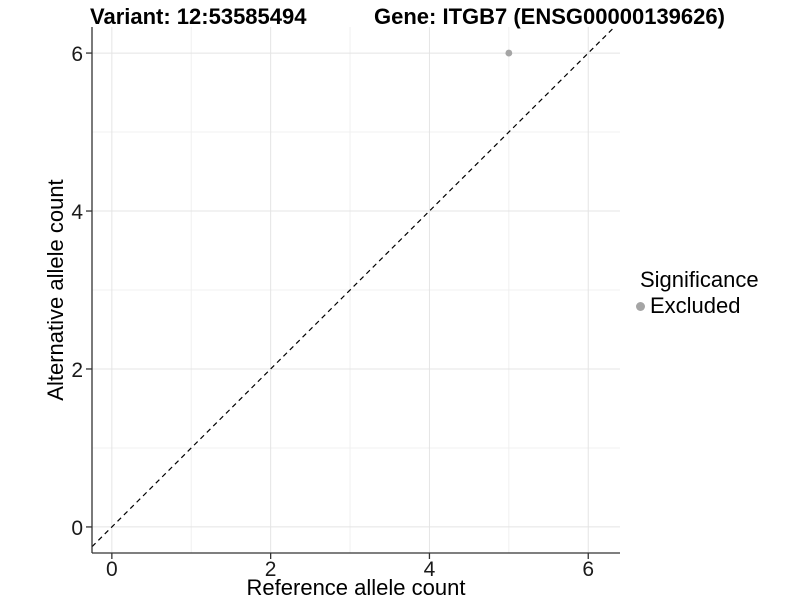 The image size is (800, 600). I want to click on x-axis-title: Reference allele count, so click(356, 587).